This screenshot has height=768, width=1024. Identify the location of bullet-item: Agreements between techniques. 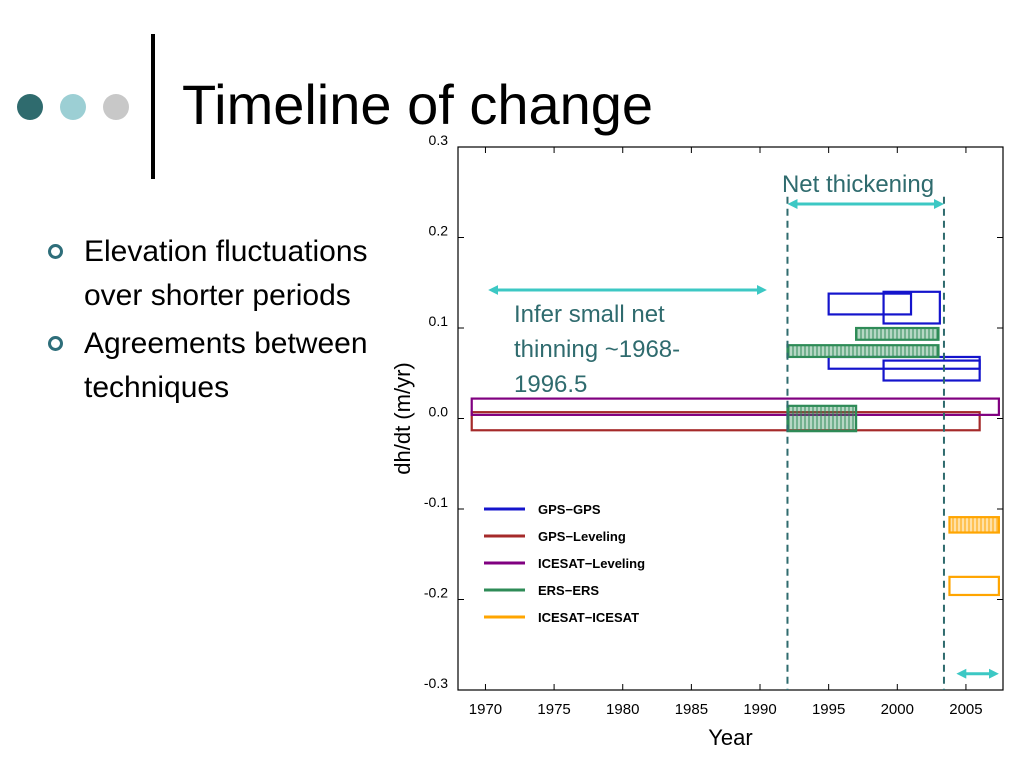
(211, 366).